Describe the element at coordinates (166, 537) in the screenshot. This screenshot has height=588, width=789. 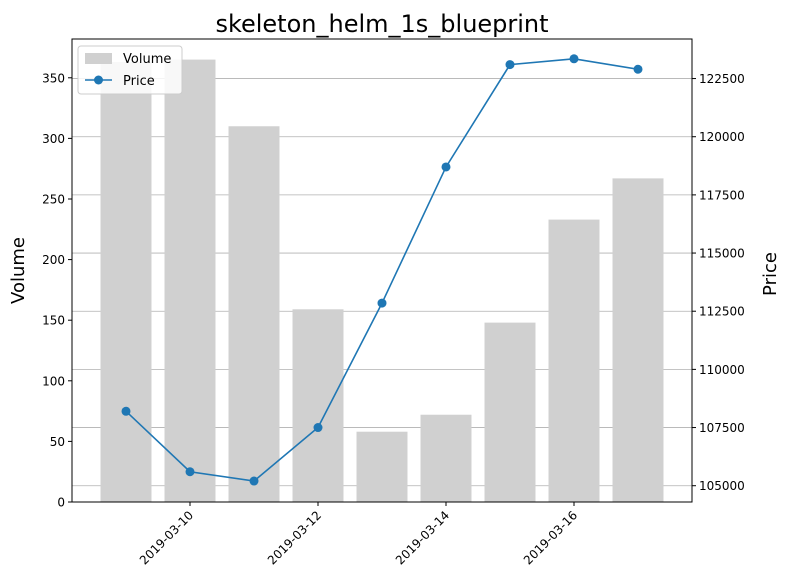
I see `x-tick-label: 2019-03-10` at that location.